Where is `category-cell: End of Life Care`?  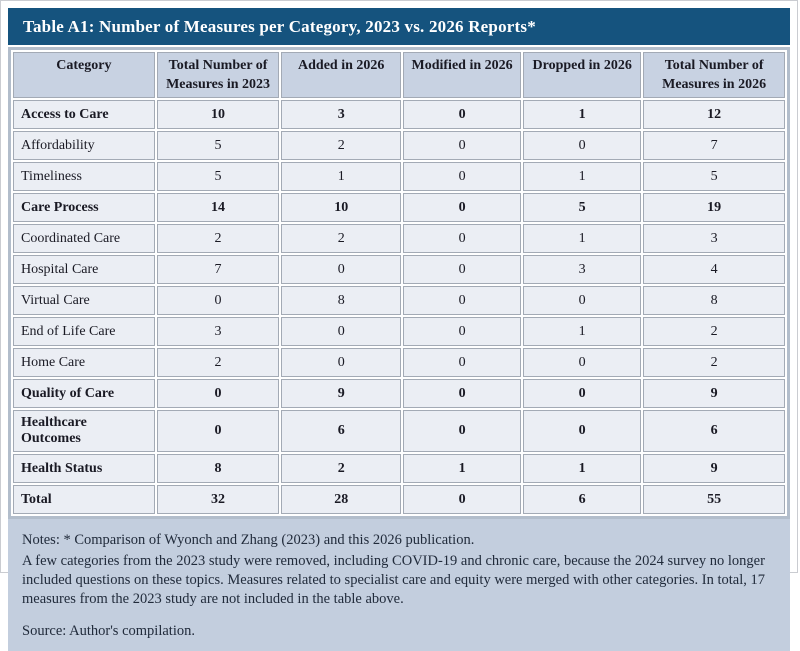 category-cell: End of Life Care is located at coordinates (84, 331).